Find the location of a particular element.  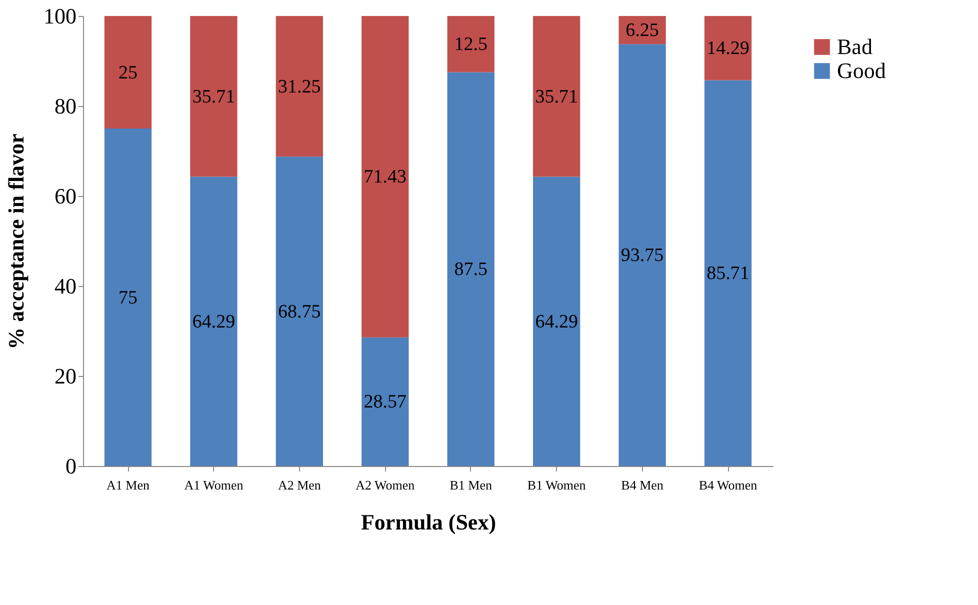

y-tick-label: 0 is located at coordinates (71, 466).